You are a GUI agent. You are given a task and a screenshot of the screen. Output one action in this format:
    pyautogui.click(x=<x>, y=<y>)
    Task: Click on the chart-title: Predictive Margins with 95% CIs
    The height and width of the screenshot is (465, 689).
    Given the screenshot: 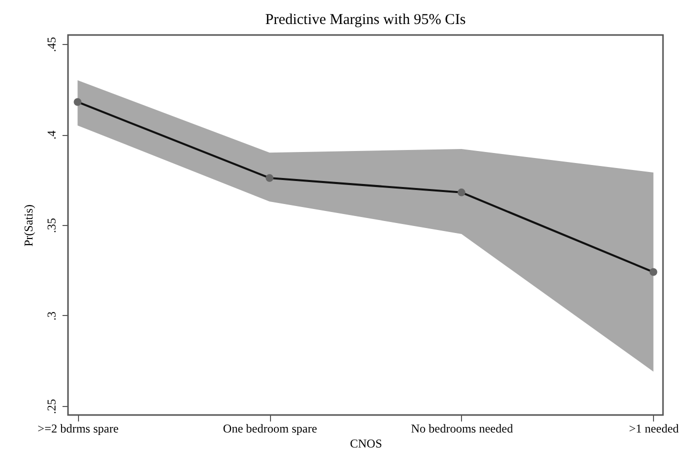 What is the action you would take?
    pyautogui.click(x=365, y=20)
    